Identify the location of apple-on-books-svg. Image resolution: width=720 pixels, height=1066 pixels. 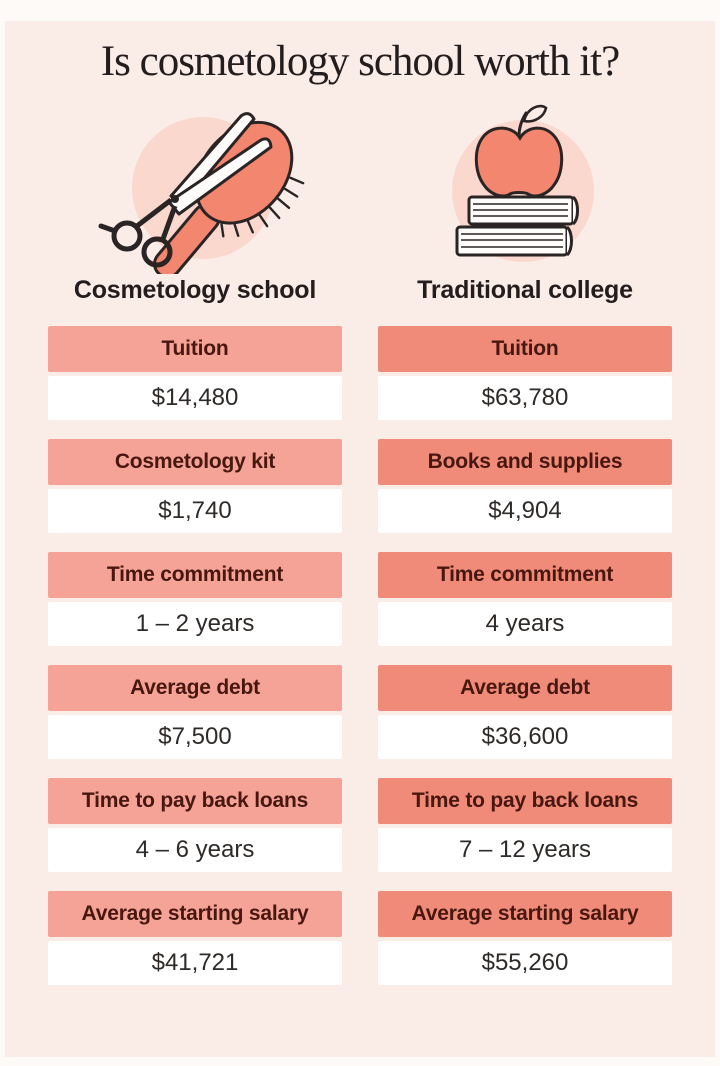
(523, 183).